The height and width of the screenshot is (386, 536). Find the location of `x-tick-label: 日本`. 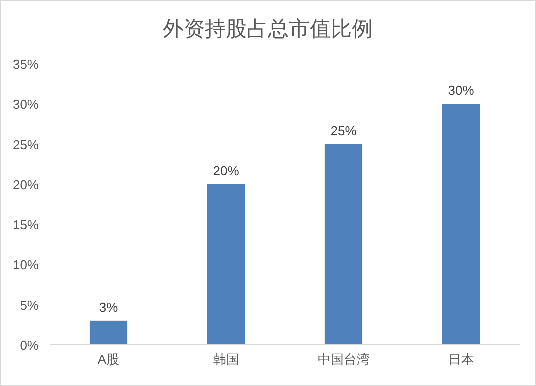

x-tick-label: 日本 is located at coordinates (461, 359).